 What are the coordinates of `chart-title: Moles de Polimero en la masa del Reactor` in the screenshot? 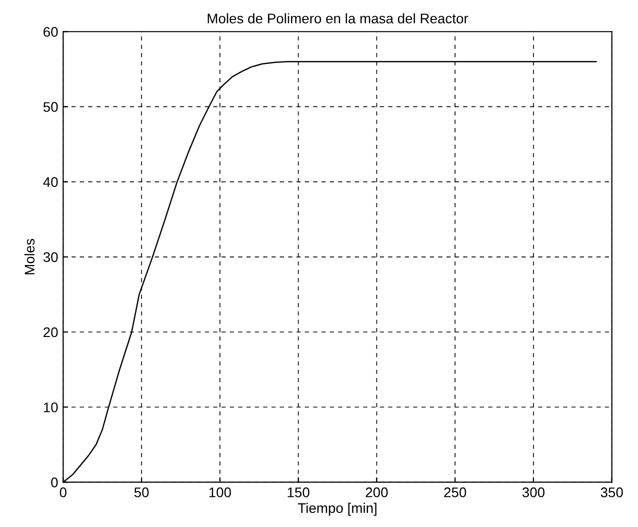 It's located at (338, 18).